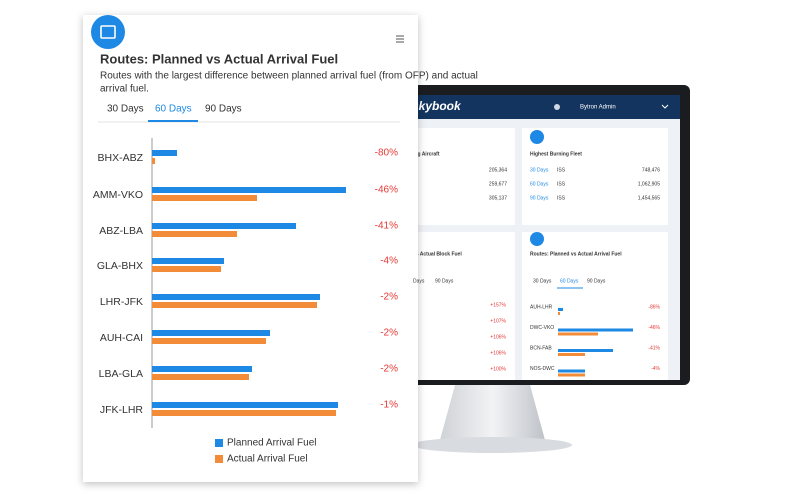 Image resolution: width=800 pixels, height=503 pixels. Describe the element at coordinates (462, 176) in the screenshot. I see `aircraft-card` at that location.